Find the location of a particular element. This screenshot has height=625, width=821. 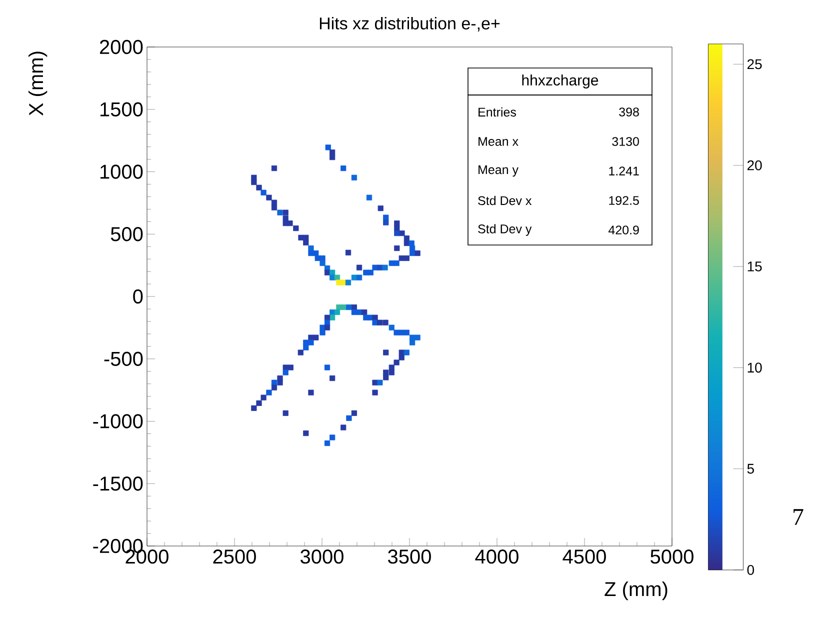

y-tick-label: 2000 is located at coordinates (121, 47).